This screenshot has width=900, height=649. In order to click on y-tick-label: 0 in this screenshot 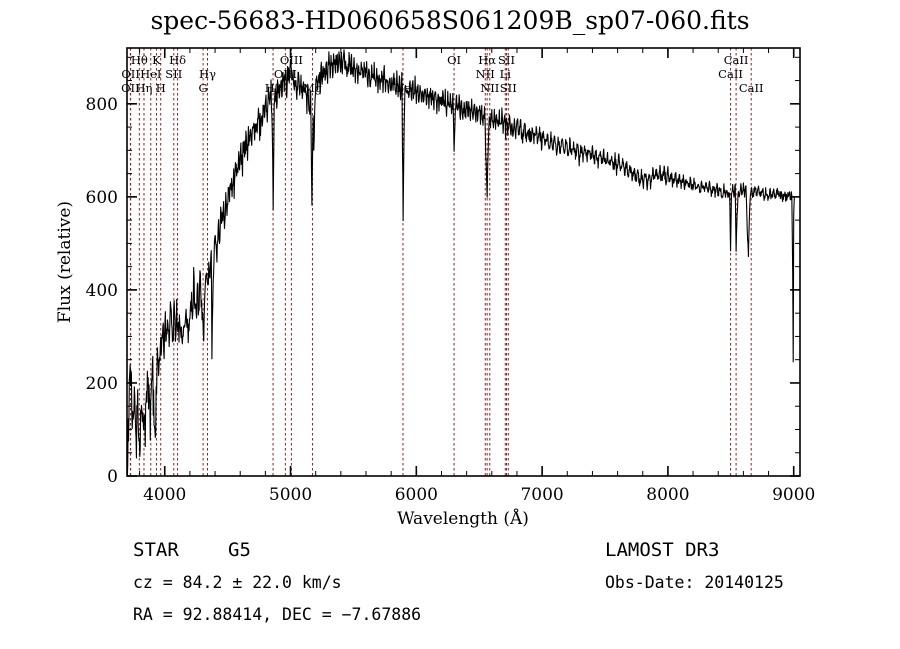, I will do `click(112, 477)`.